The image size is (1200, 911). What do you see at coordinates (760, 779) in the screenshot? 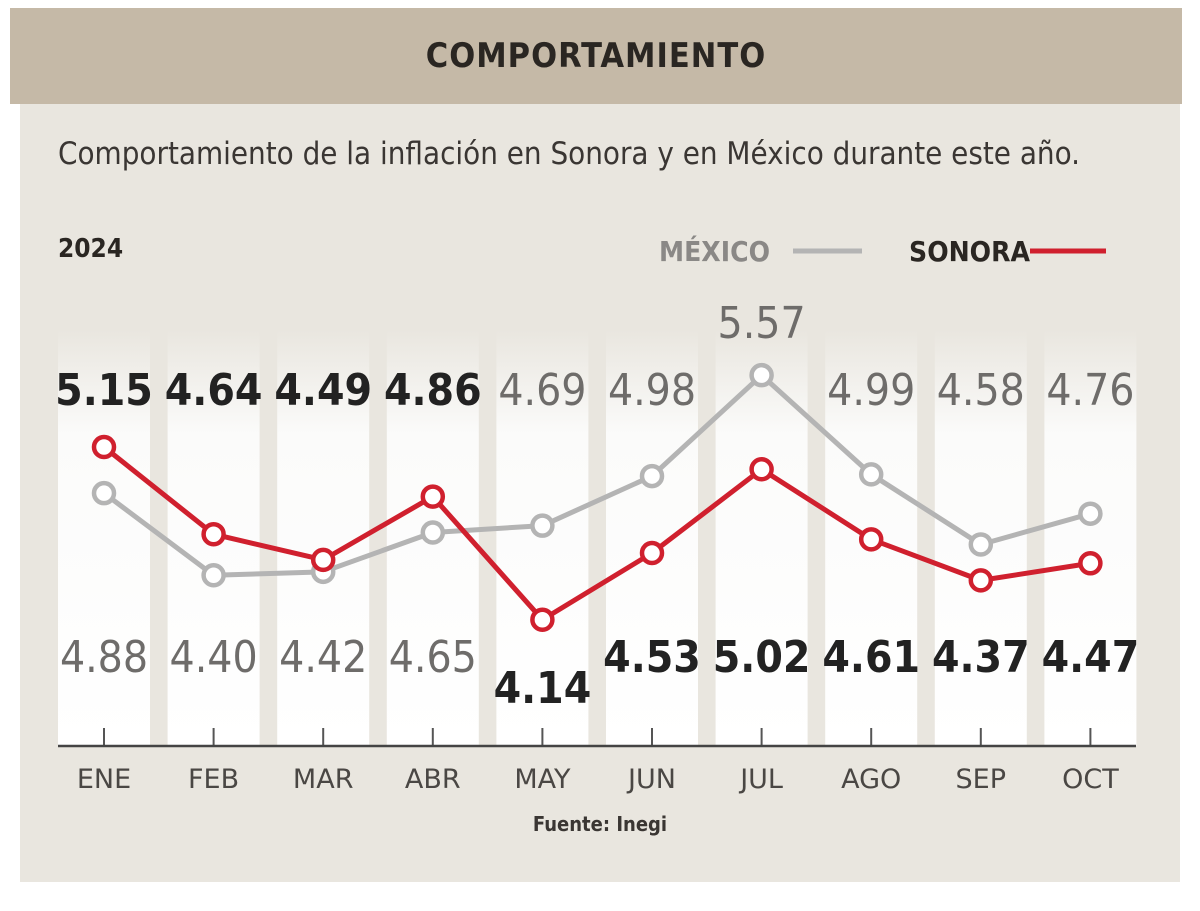
I see `x-tick-label: JUL` at bounding box center [760, 779].